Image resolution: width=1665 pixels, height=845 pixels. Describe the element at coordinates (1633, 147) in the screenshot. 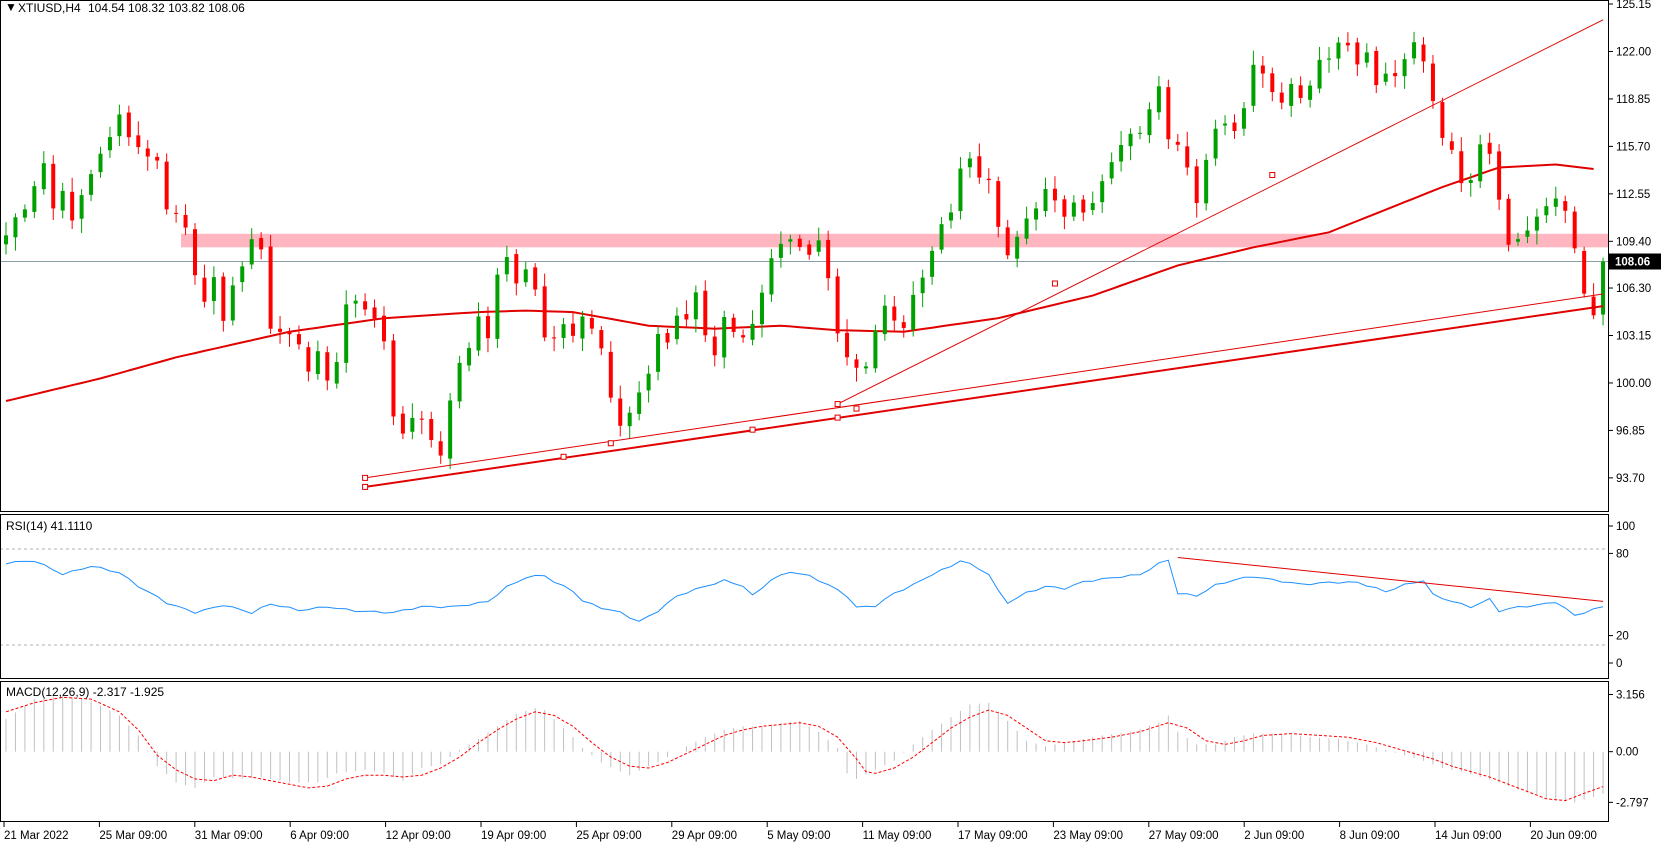

I see `price-axis-tick-label: 115.70` at that location.